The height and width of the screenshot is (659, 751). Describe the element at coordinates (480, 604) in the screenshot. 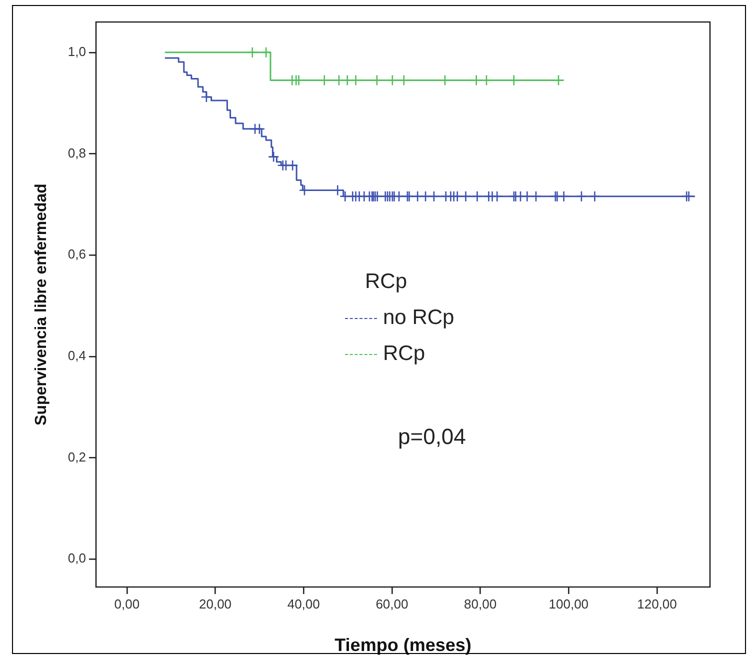

I see `x-tick-label: 80,00` at that location.